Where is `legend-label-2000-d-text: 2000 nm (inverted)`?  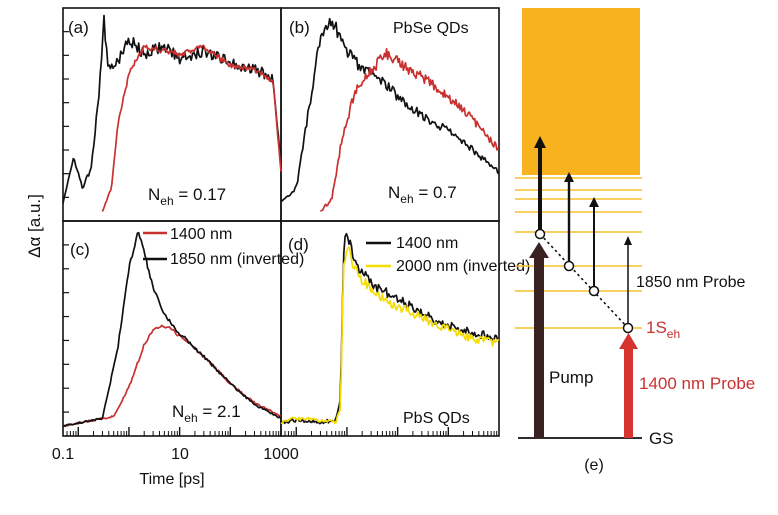
legend-label-2000-d-text: 2000 nm (inverted) is located at coordinates (463, 266).